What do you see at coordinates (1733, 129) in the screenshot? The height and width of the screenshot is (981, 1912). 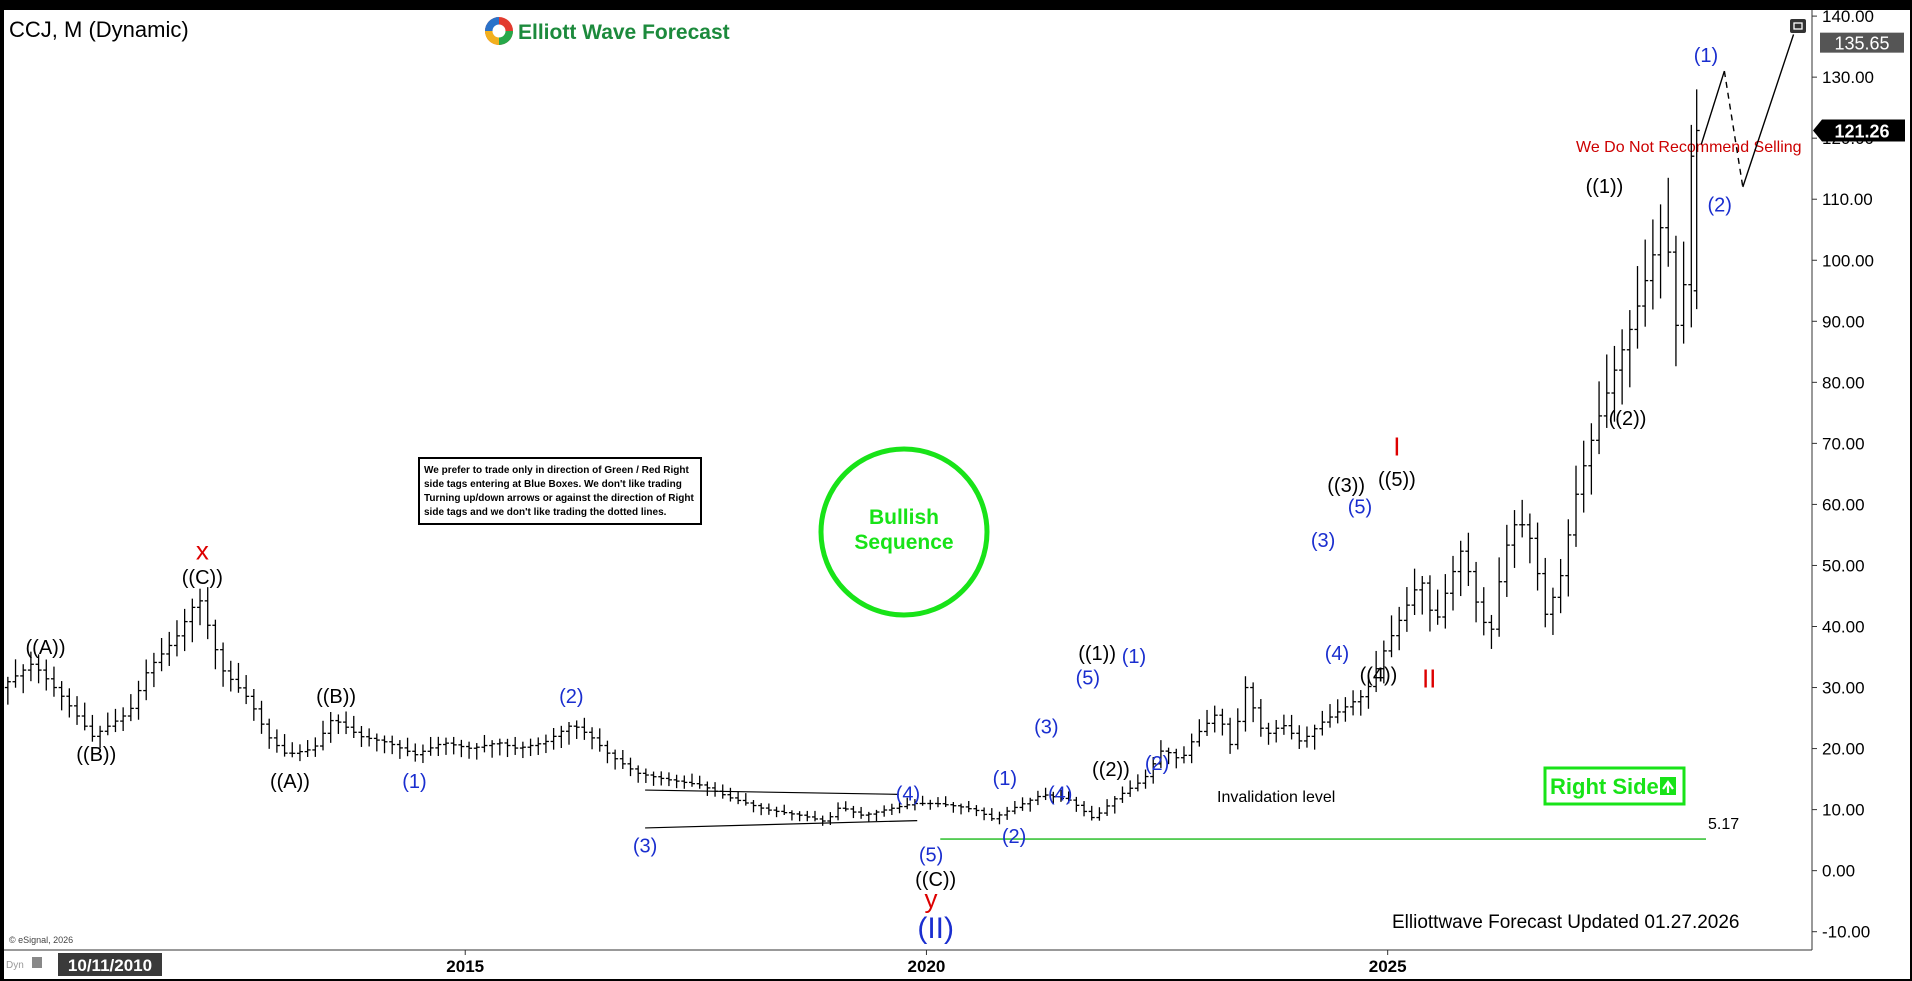 I see `projection-segment` at bounding box center [1733, 129].